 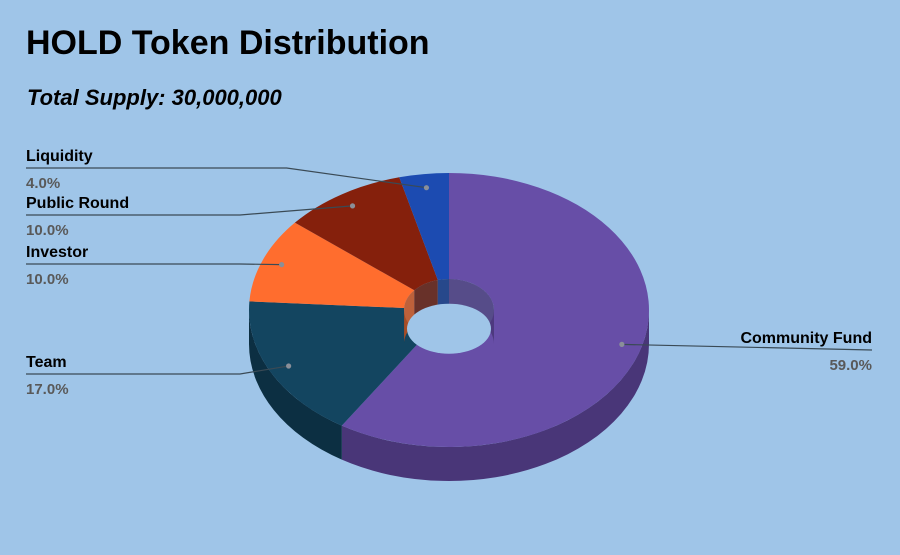 I want to click on leader-line-public-round, so click(x=189, y=210).